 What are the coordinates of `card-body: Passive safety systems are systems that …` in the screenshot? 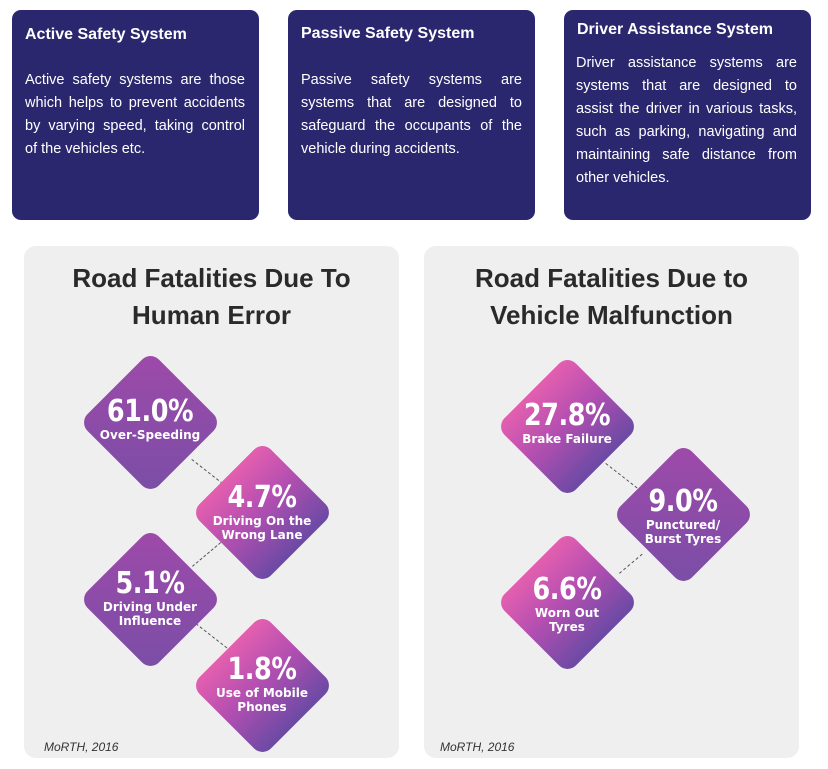 It's located at (411, 114).